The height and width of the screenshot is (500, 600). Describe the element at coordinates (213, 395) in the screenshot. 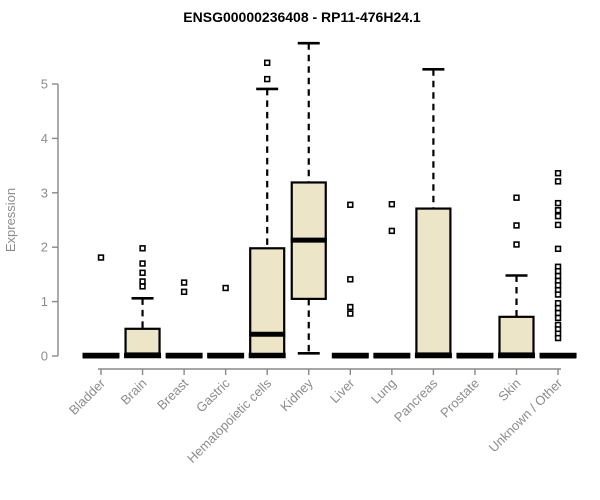

I see `x-tick-label: Gastric` at that location.